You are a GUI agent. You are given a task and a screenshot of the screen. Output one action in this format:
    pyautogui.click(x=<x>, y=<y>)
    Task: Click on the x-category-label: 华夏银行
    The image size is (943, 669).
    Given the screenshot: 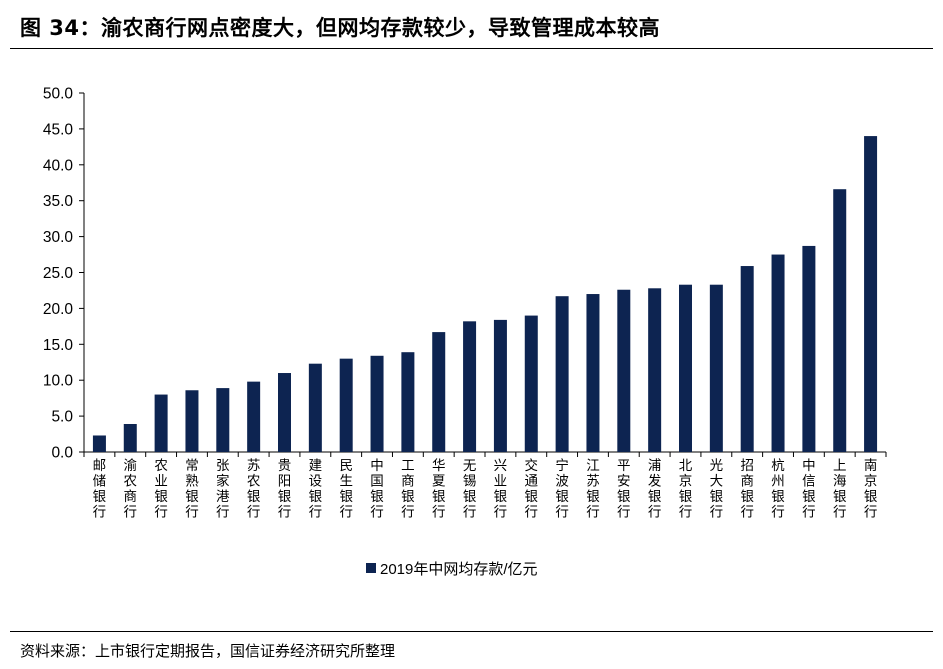 What is the action you would take?
    pyautogui.click(x=439, y=489)
    